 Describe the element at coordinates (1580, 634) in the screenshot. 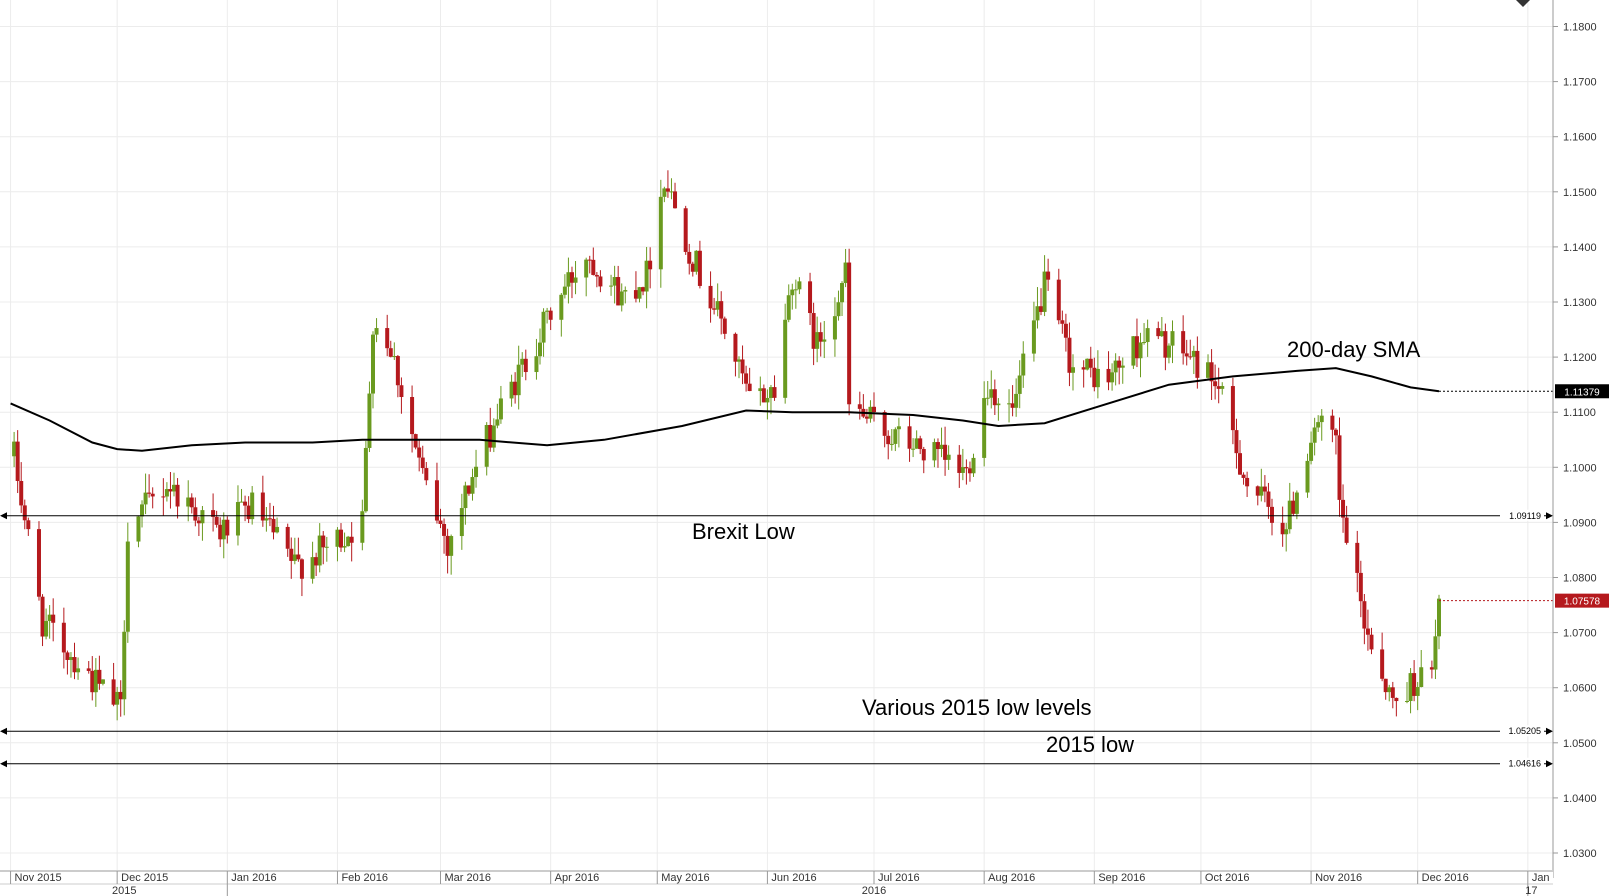

I see `y-tick-label: 1.0700` at that location.